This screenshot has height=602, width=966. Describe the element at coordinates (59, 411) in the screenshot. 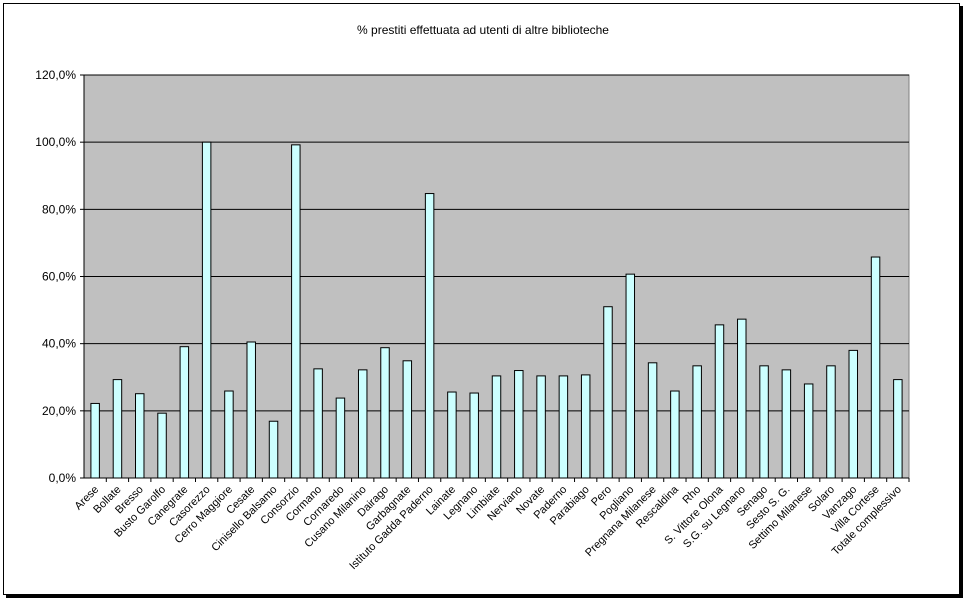

I see `y-tick-label: 20,0%` at that location.